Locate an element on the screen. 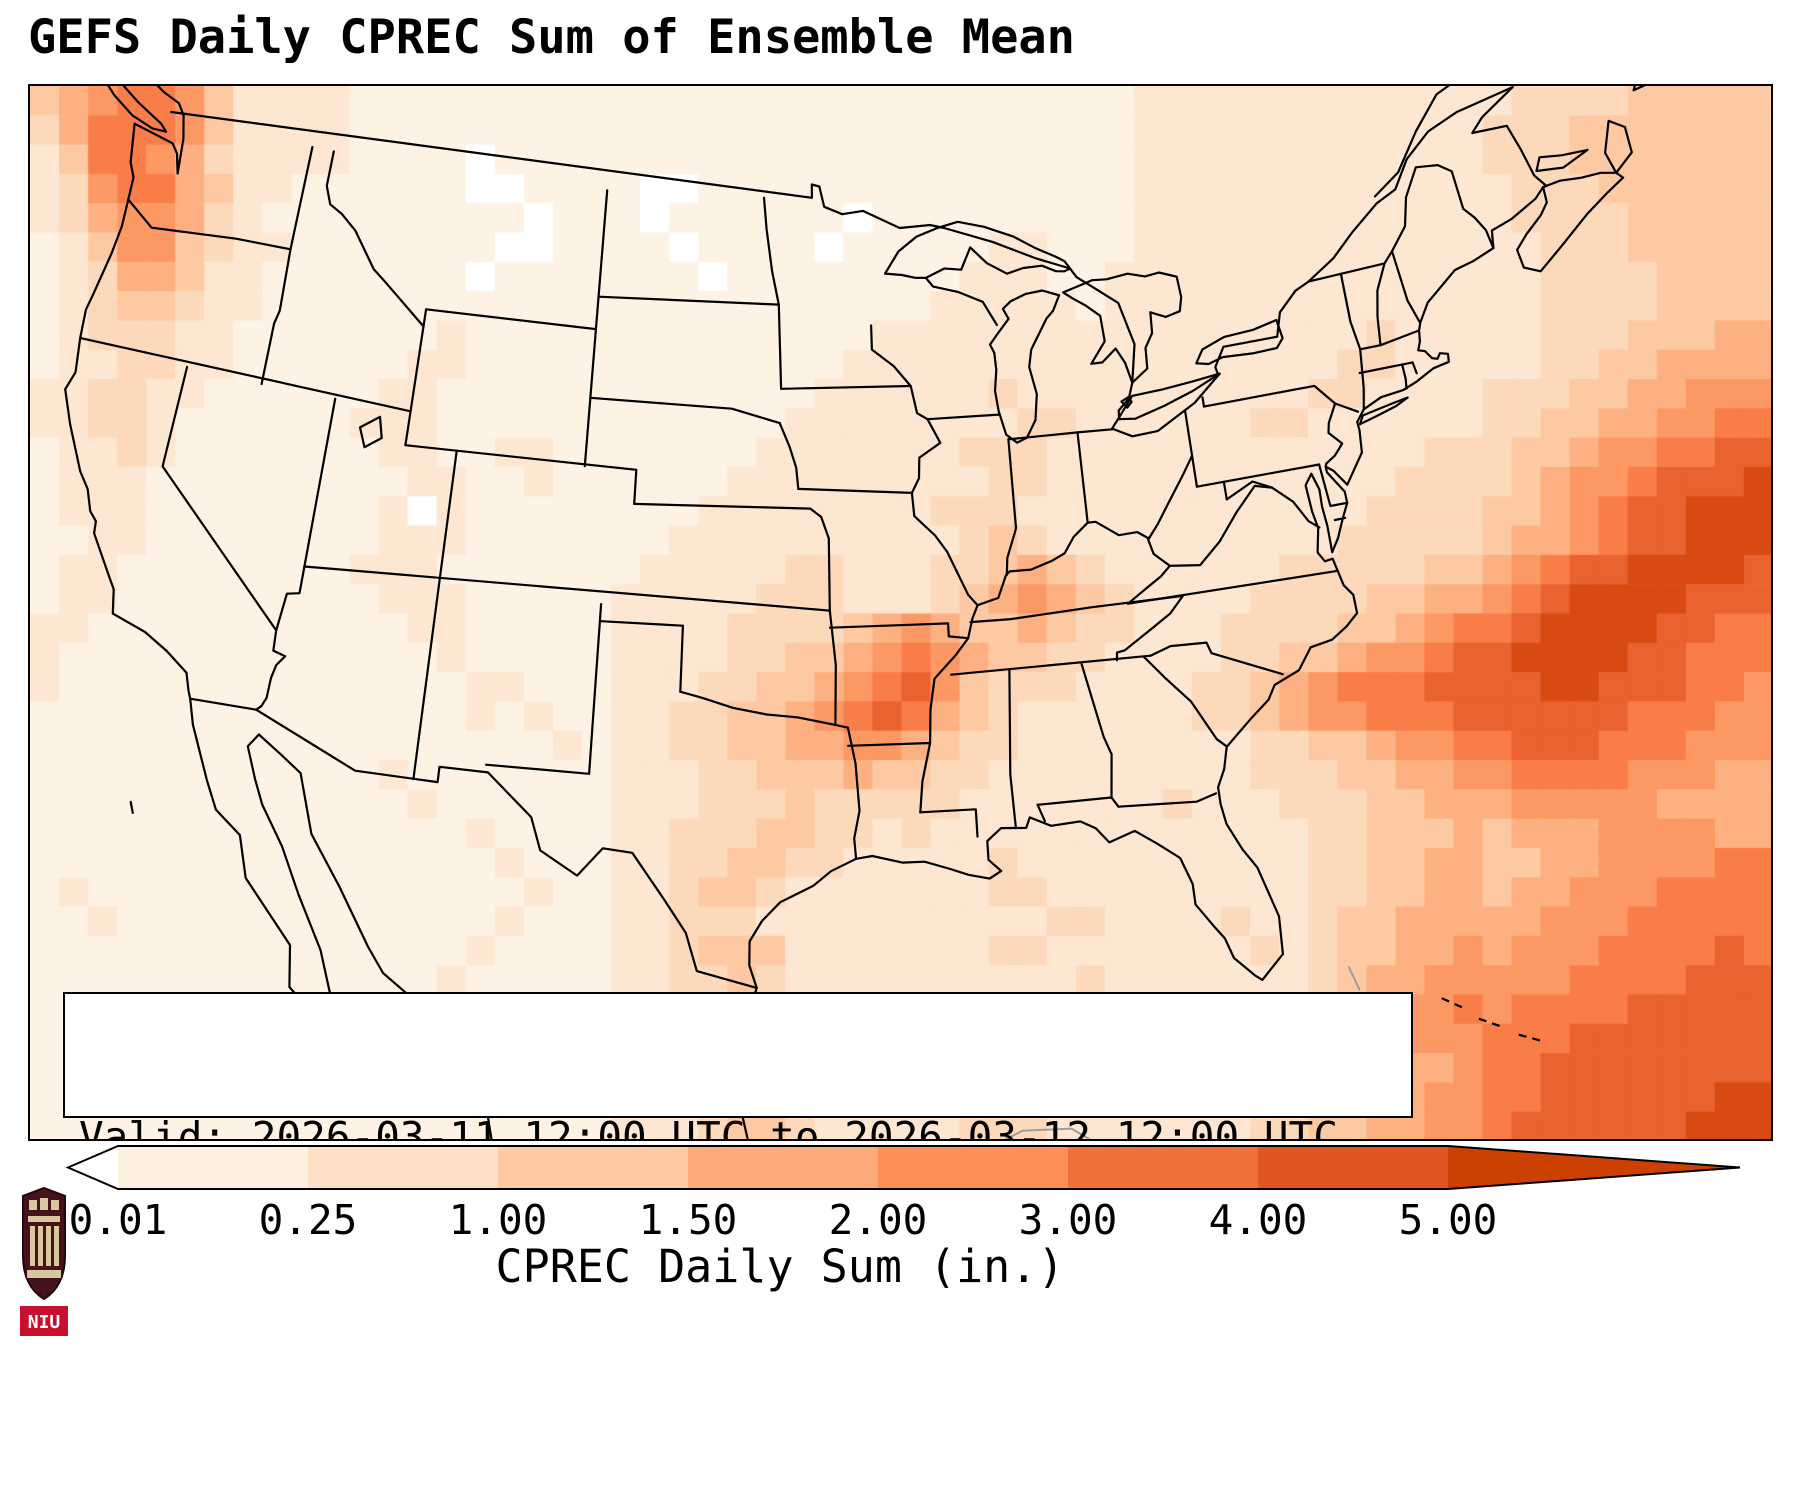  chart-title: GEFS Daily CPREC Sum of Ensemble Mean is located at coordinates (551, 37).